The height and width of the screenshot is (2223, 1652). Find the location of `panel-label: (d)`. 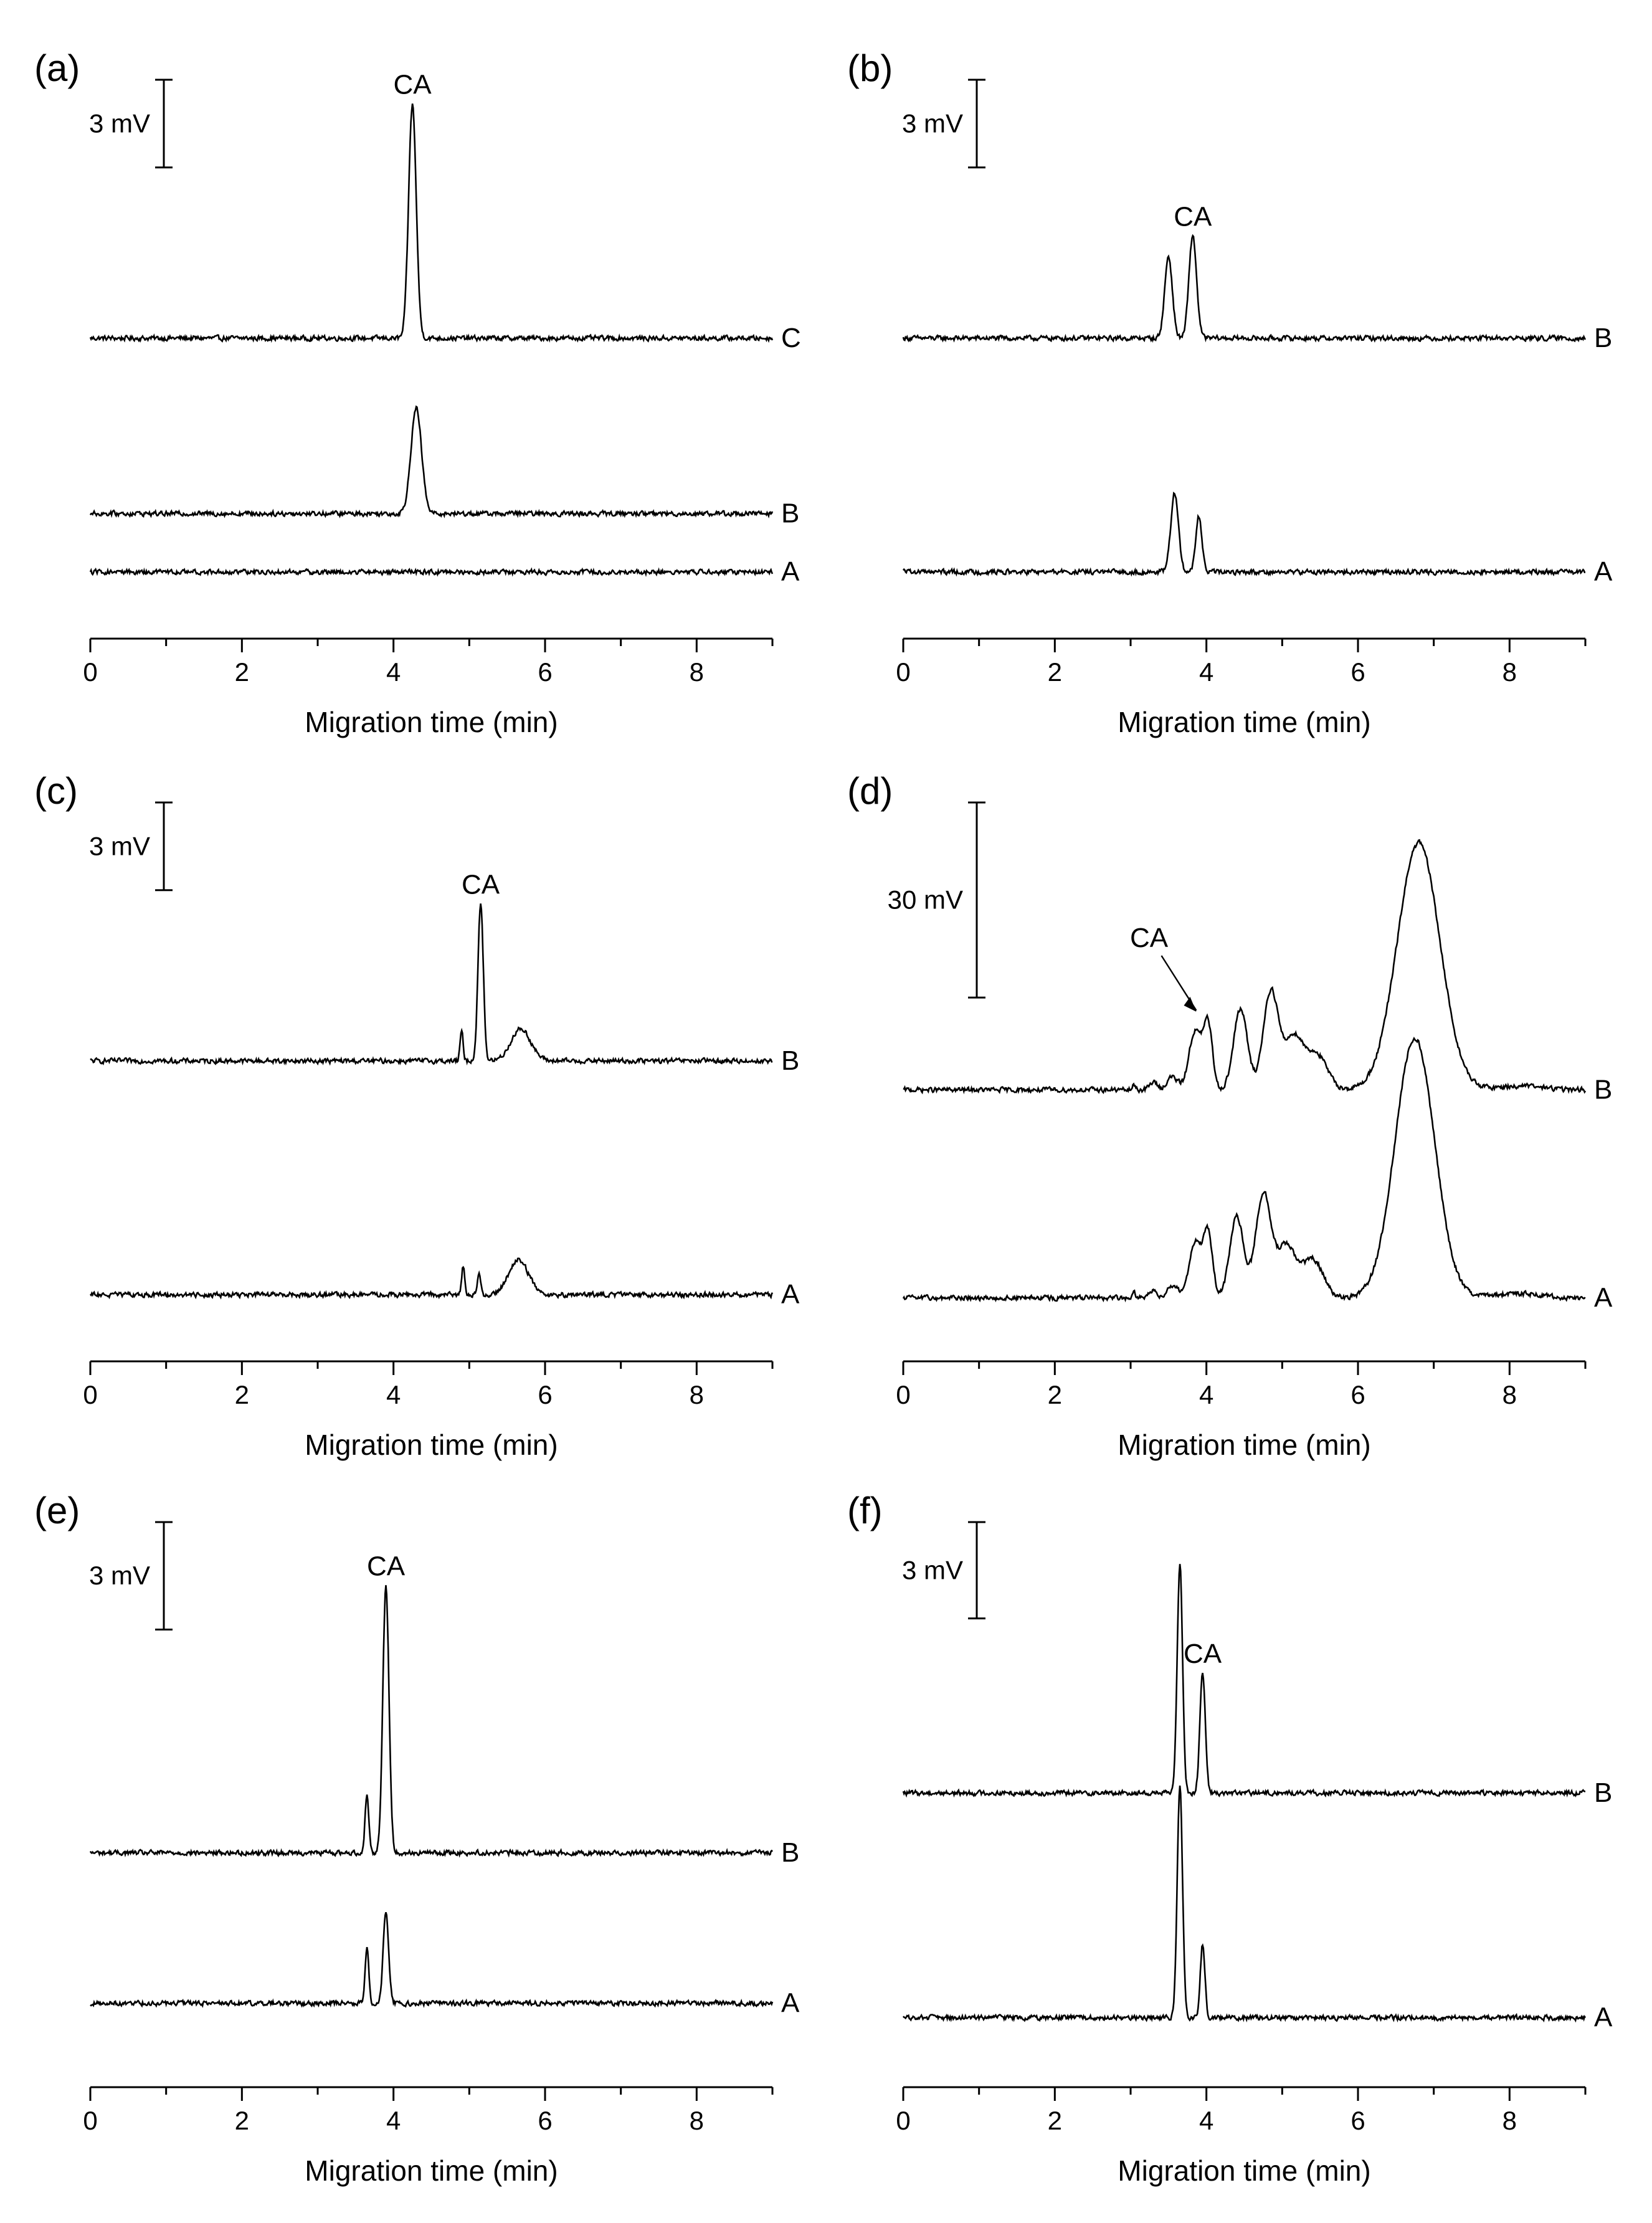

panel-label: (d) is located at coordinates (870, 791).